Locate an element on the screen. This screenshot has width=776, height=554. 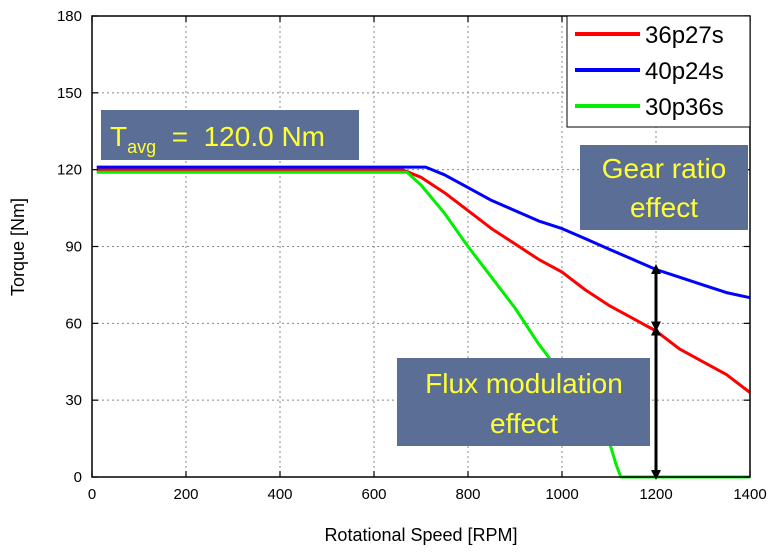
y-tick-label: 0 is located at coordinates (78, 477).